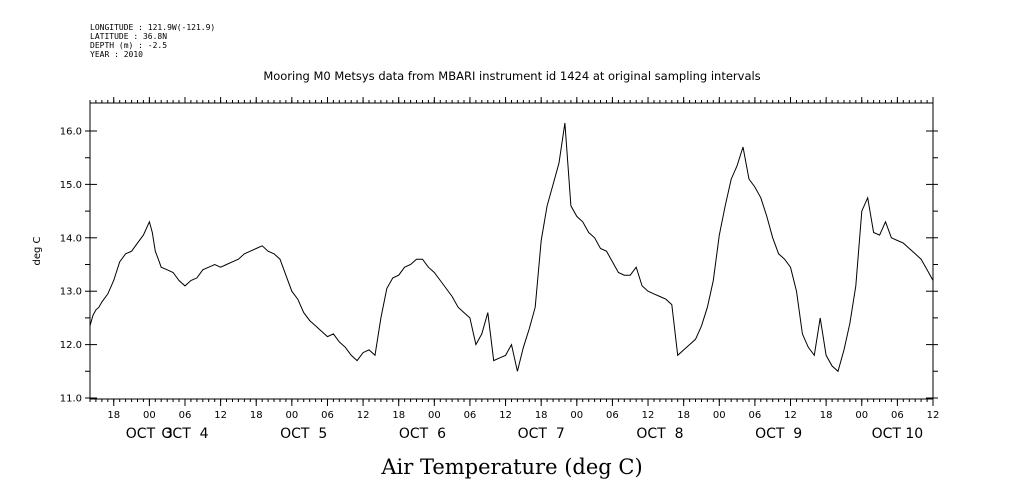  What do you see at coordinates (511, 467) in the screenshot?
I see `x-axis-title: Air Temperature (deg C)` at bounding box center [511, 467].